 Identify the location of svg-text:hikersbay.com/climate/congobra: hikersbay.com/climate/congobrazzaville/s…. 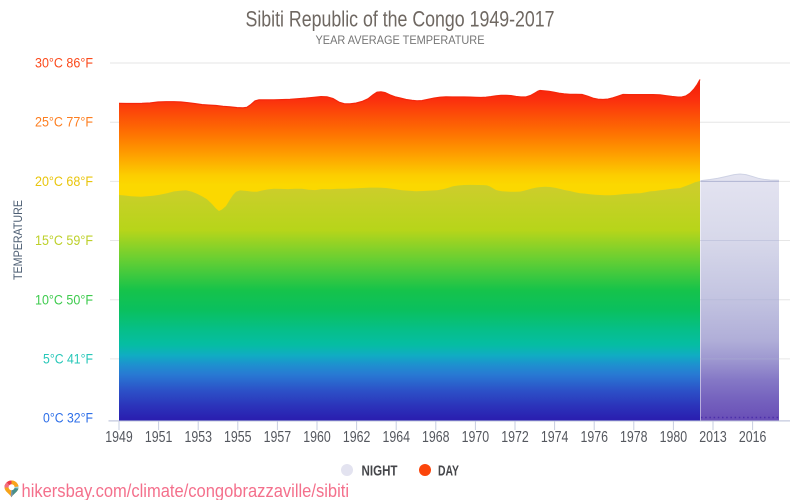
(186, 490).